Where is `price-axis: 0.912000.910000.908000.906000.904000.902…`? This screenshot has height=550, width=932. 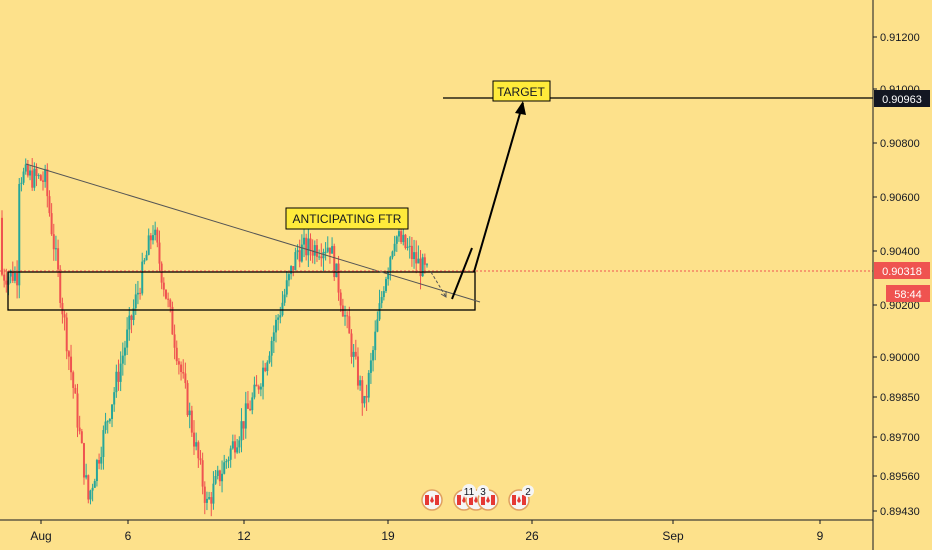
price-axis: 0.912000.910000.908000.906000.904000.902… is located at coordinates (901, 275).